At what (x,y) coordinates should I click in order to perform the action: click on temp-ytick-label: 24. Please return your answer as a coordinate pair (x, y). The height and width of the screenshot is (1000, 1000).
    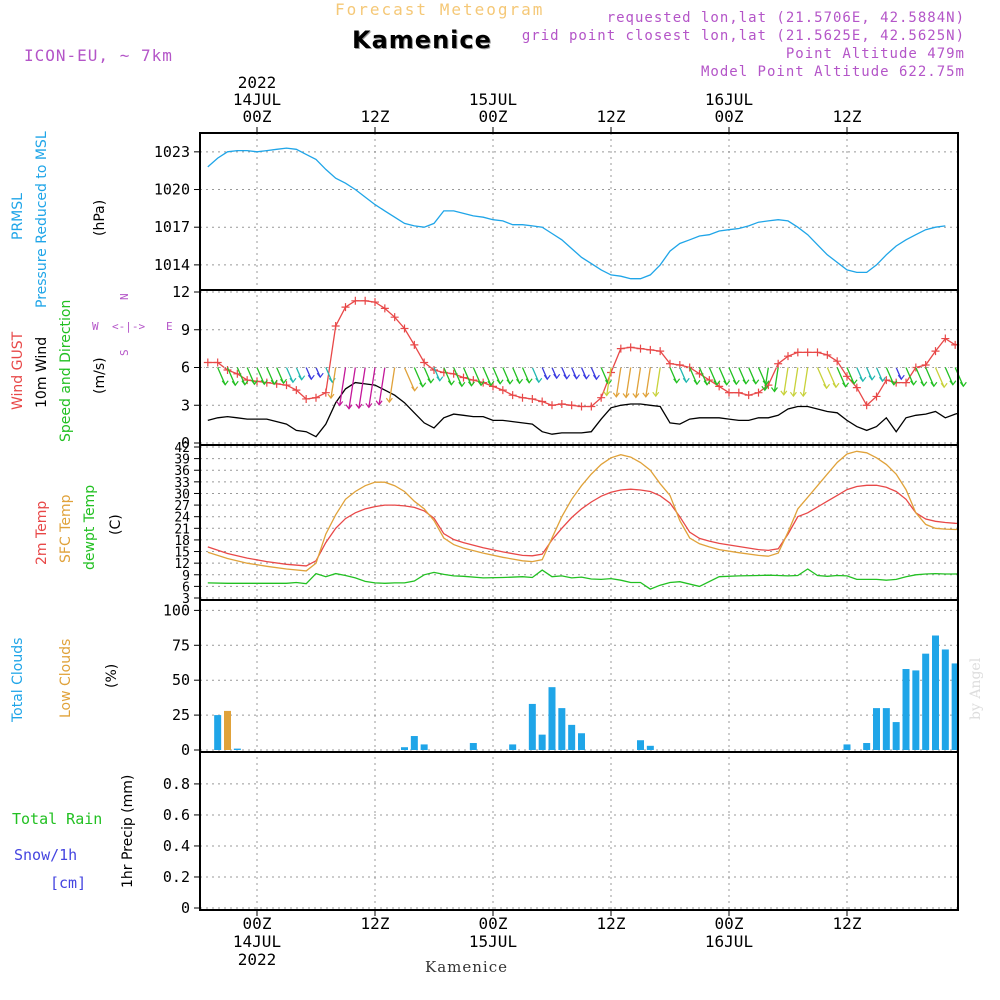
    Looking at the image, I should click on (182, 518).